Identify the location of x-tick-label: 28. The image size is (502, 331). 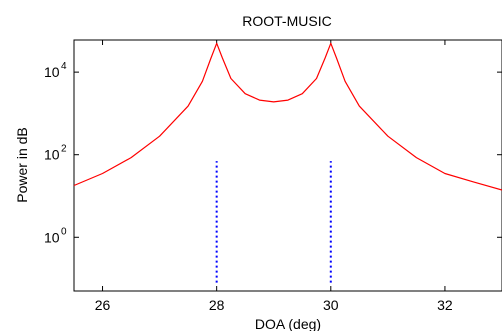
(217, 305).